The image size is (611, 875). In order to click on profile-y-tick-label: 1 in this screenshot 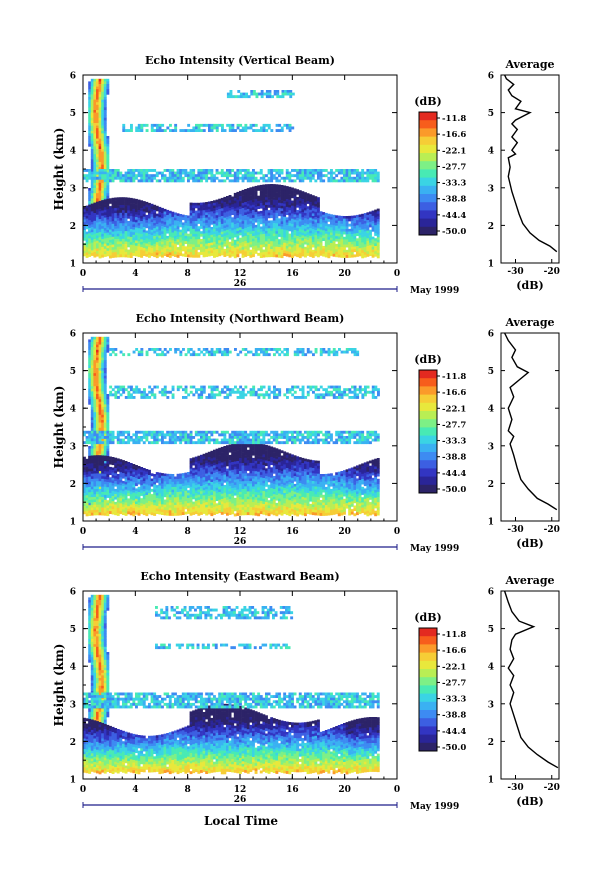, I will do `click(491, 781)`.